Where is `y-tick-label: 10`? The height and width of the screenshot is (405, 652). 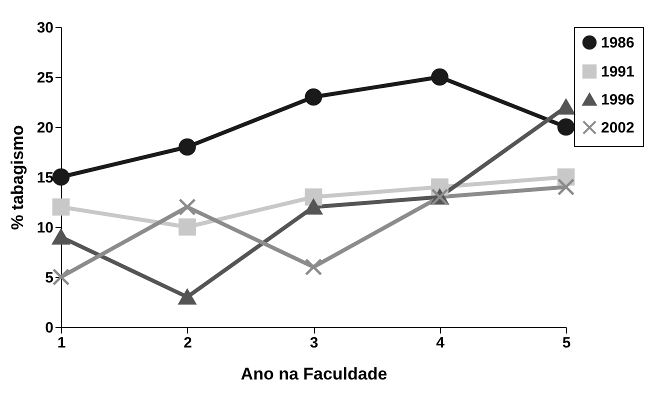
y-tick-label: 10 is located at coordinates (45, 228).